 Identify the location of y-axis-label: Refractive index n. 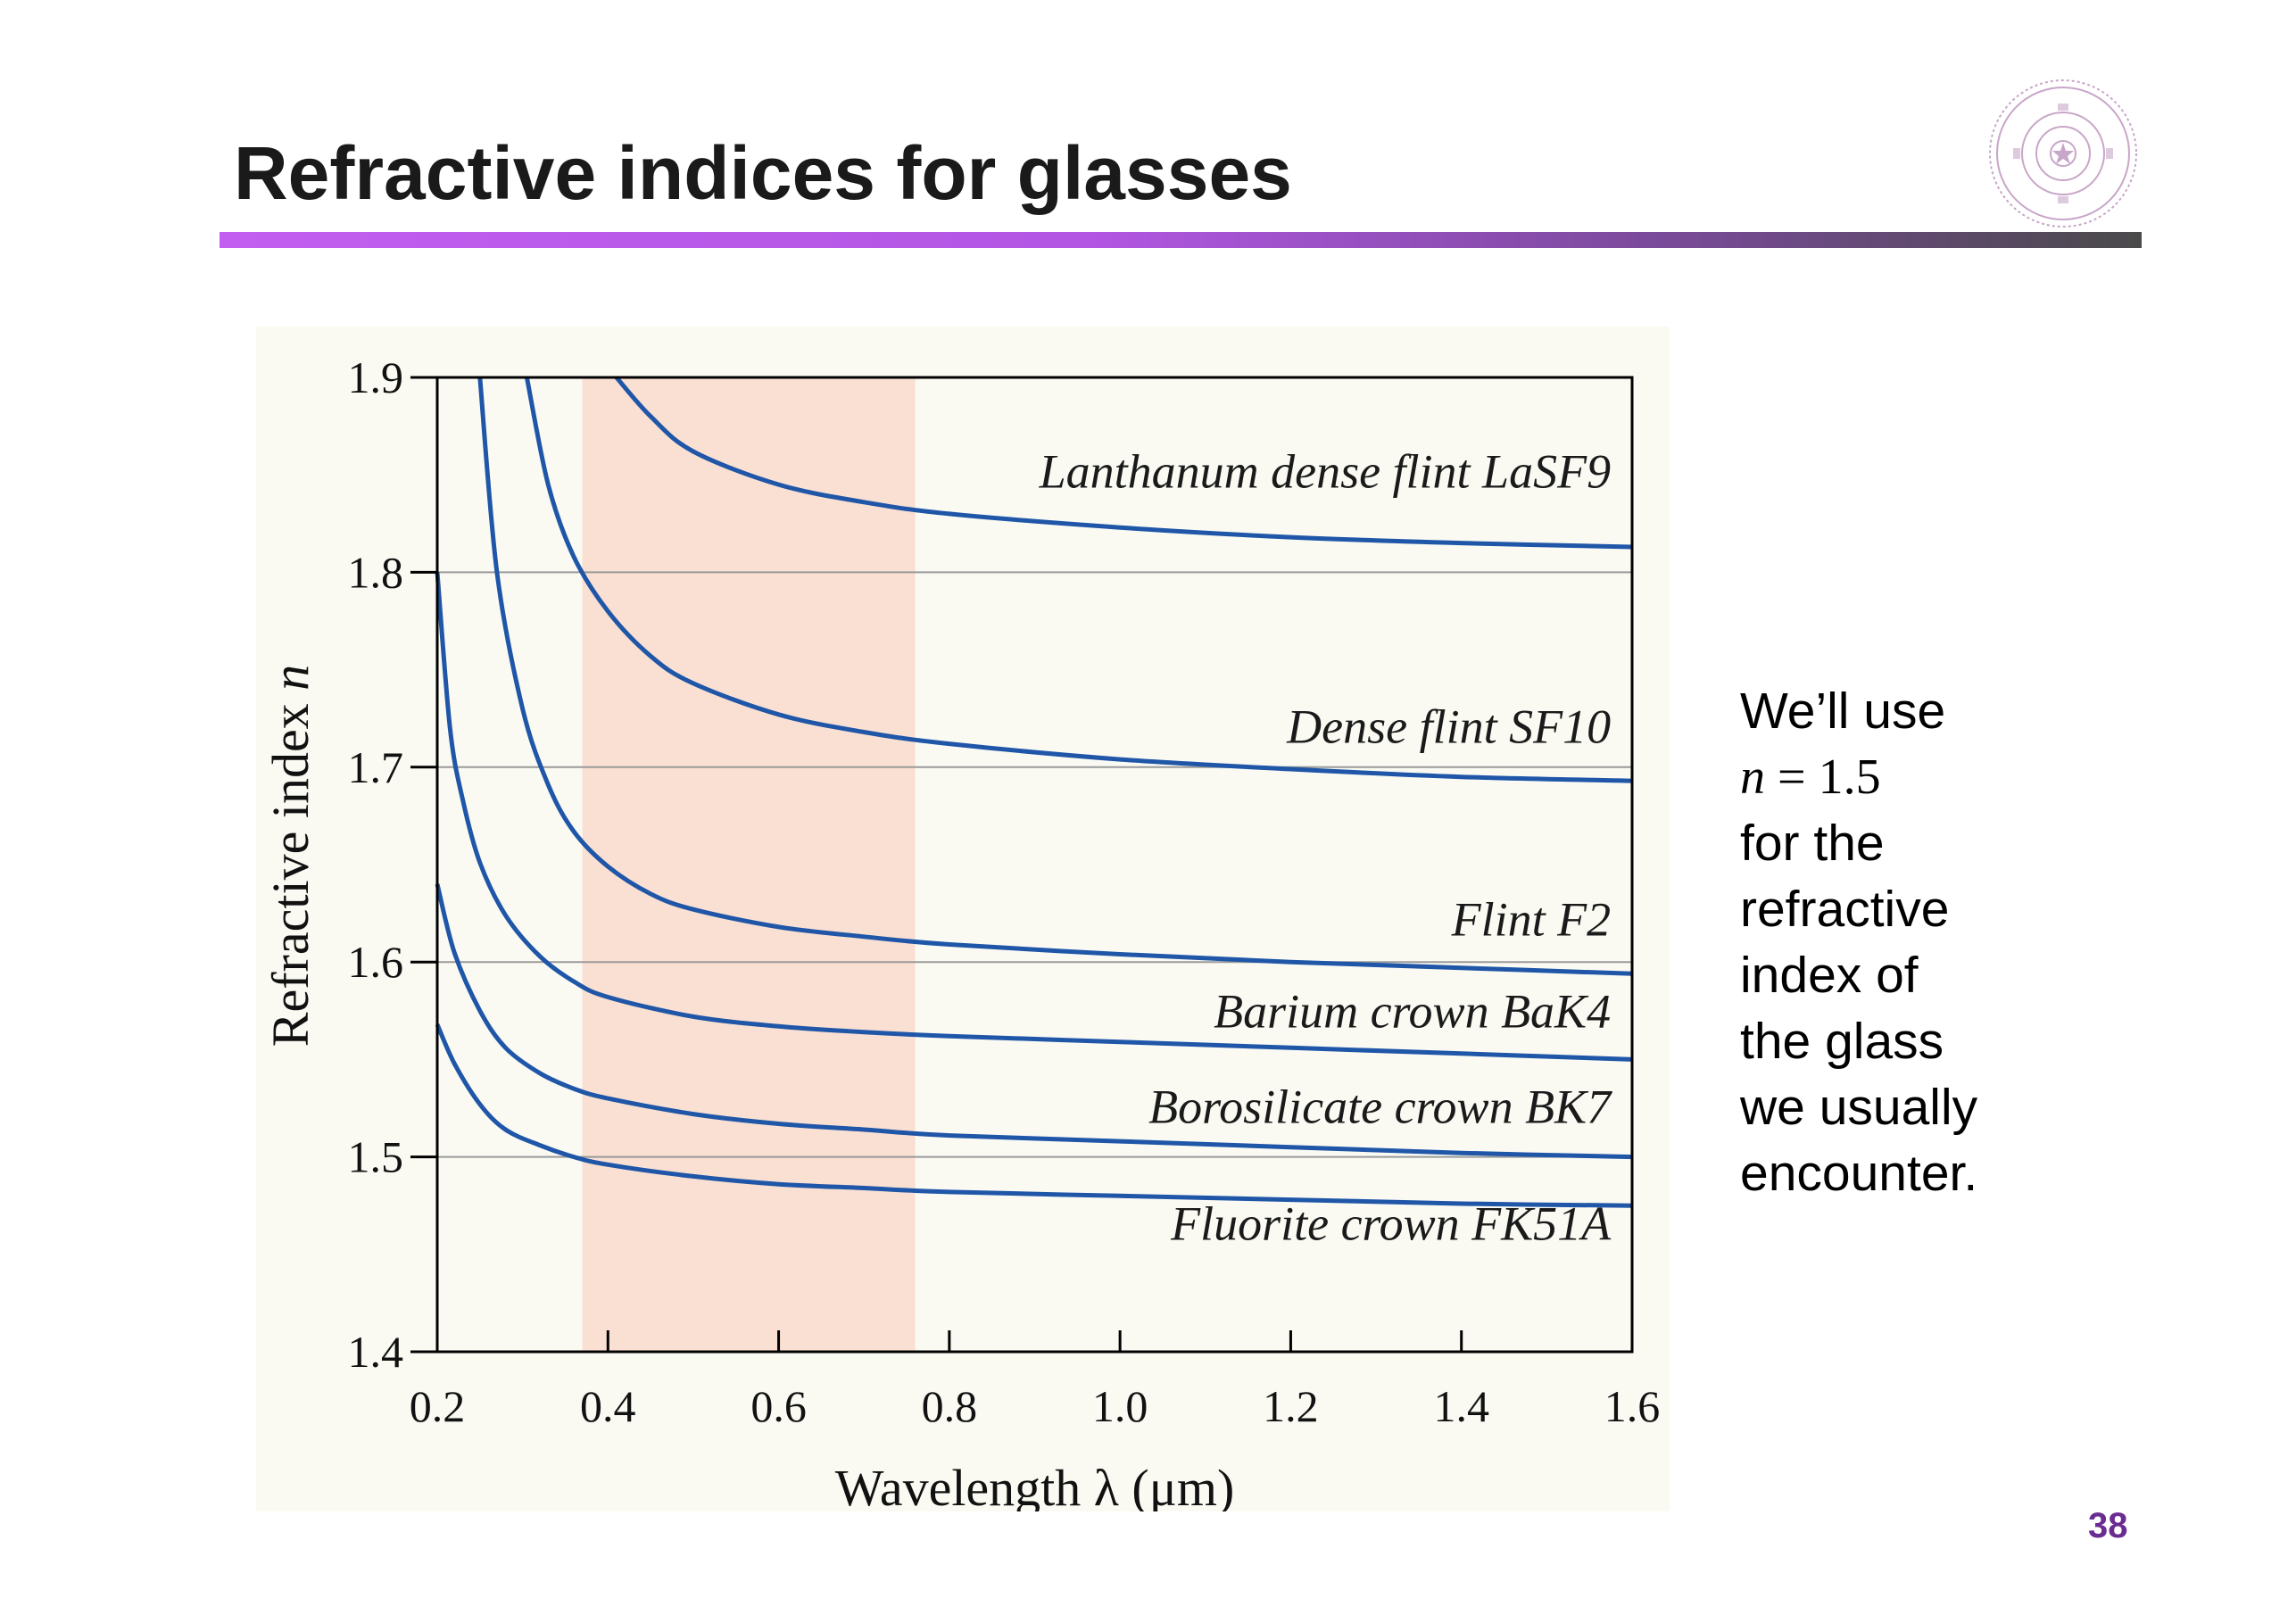
(290, 856).